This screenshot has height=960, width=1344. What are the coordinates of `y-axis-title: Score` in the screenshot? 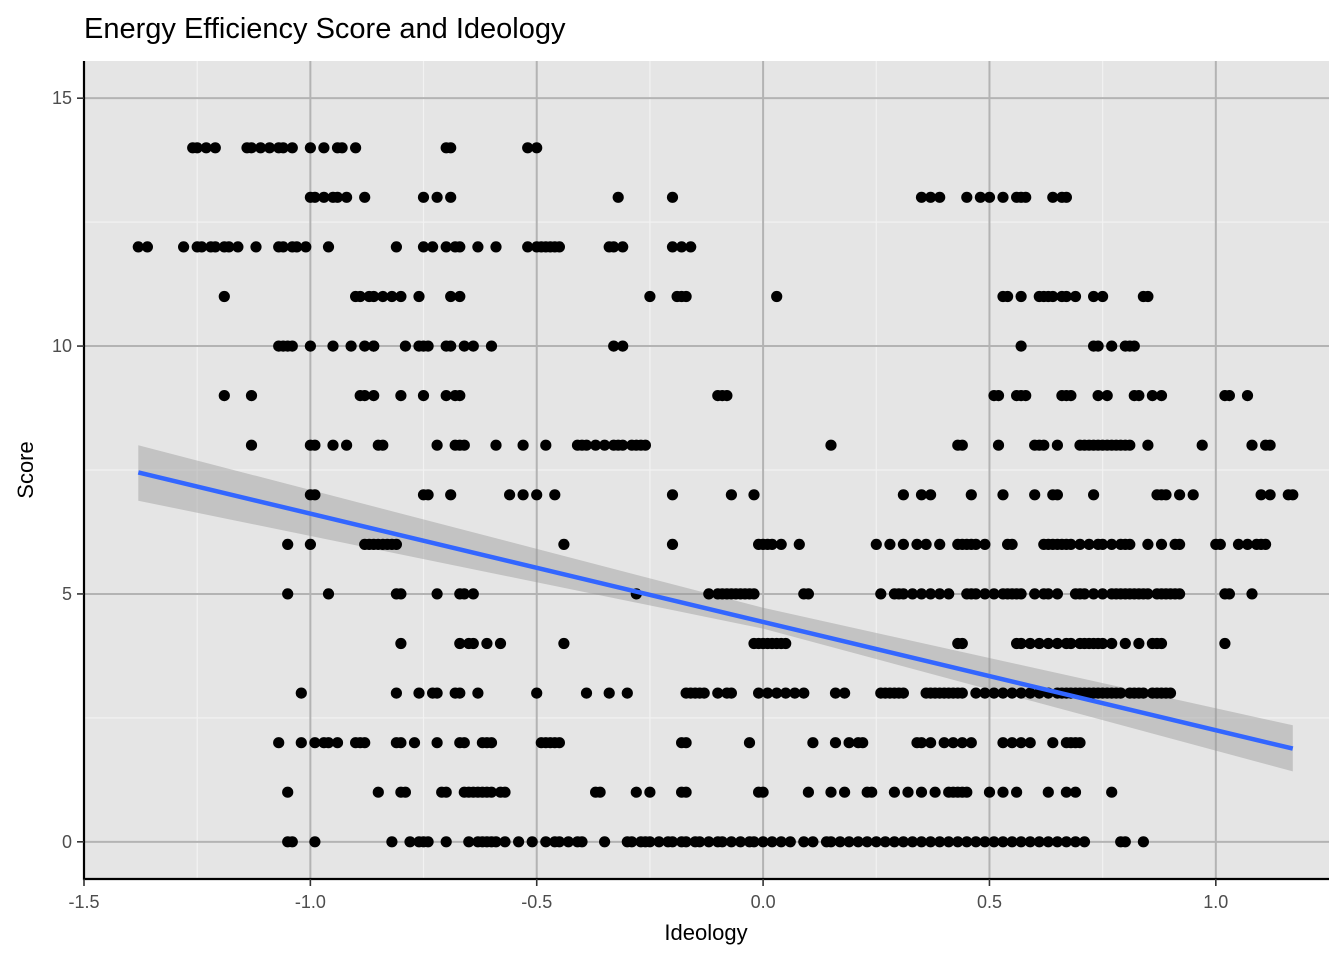 It's located at (25, 469).